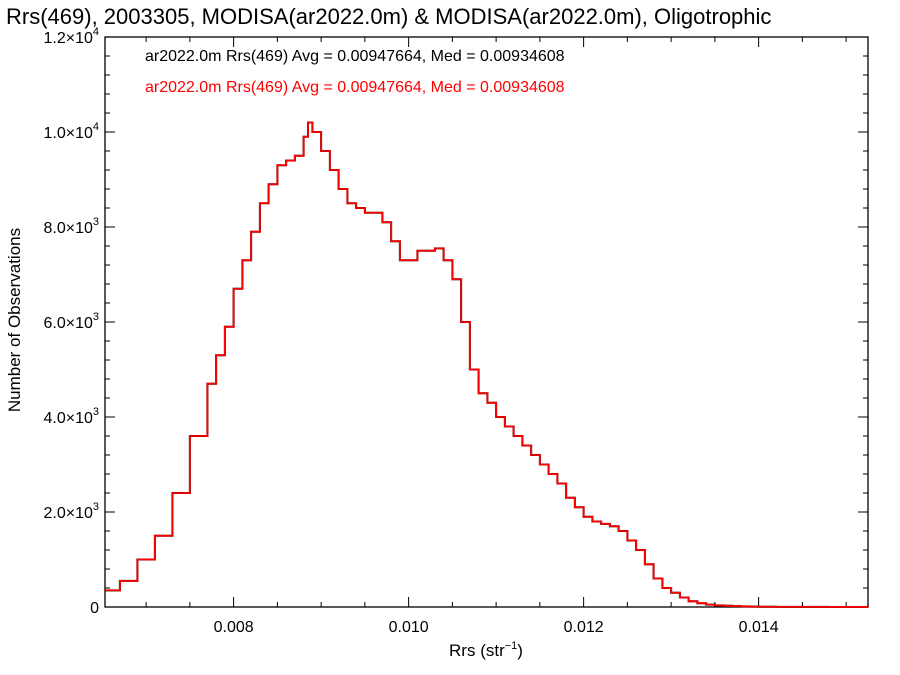 The image size is (900, 675). What do you see at coordinates (94, 608) in the screenshot?
I see `y-tick-label: 0` at bounding box center [94, 608].